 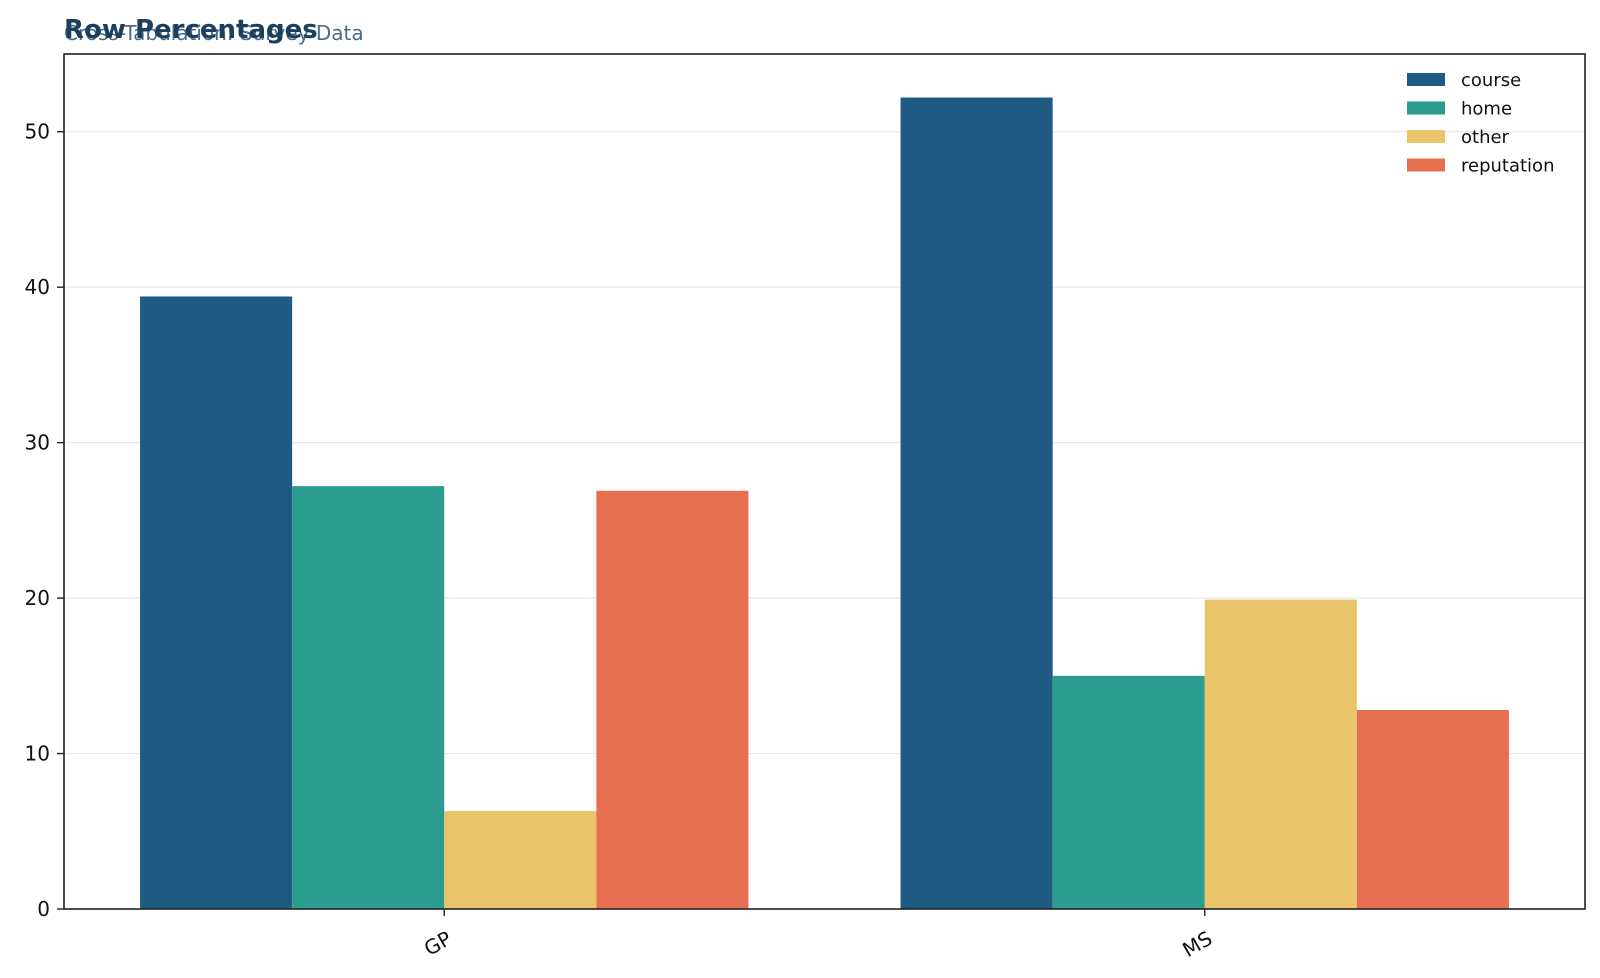 What do you see at coordinates (43, 909) in the screenshot?
I see `y-tick-label: 0` at bounding box center [43, 909].